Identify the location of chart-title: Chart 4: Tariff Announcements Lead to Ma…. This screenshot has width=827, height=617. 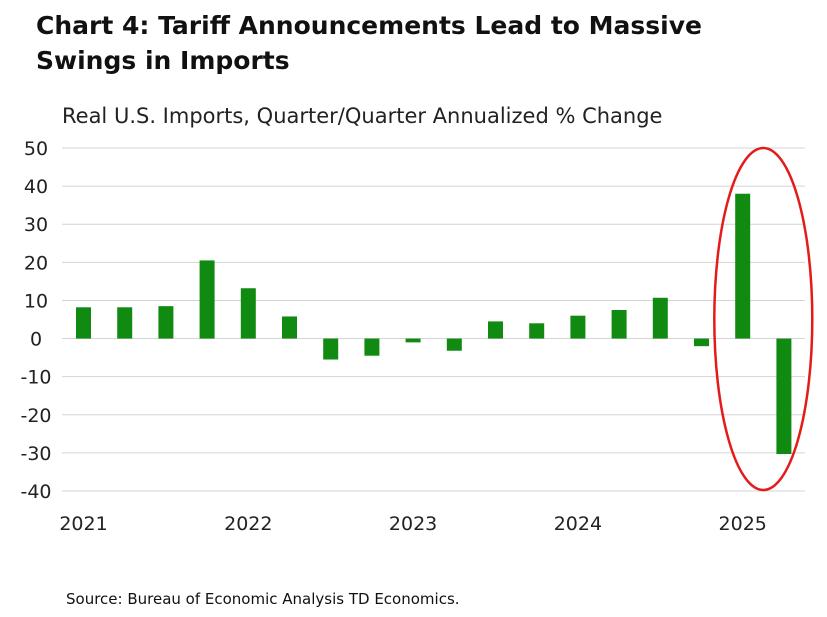
(369, 43).